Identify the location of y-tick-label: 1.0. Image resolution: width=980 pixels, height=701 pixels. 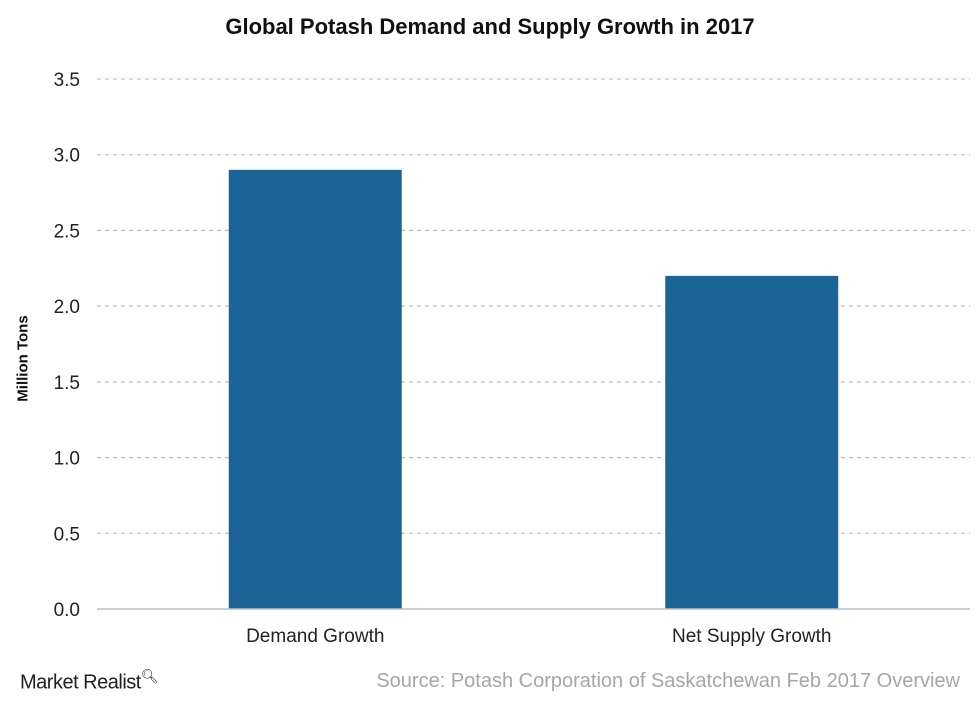
(67, 459).